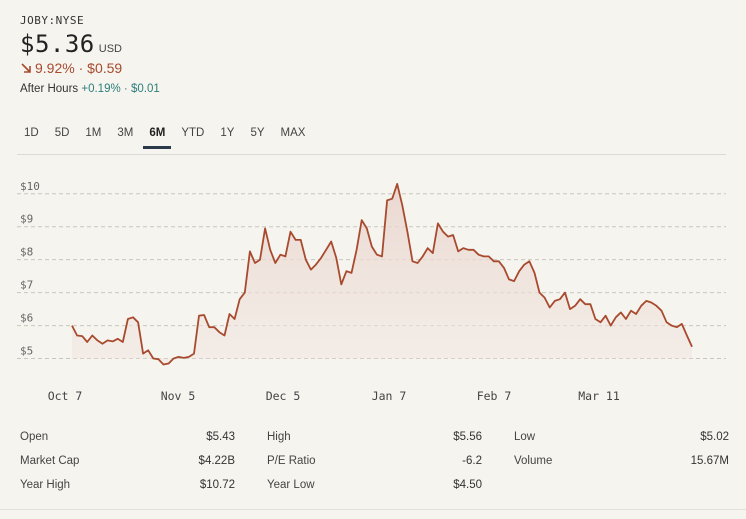 This screenshot has height=519, width=746. What do you see at coordinates (26, 318) in the screenshot?
I see `y-tick-label: $6` at bounding box center [26, 318].